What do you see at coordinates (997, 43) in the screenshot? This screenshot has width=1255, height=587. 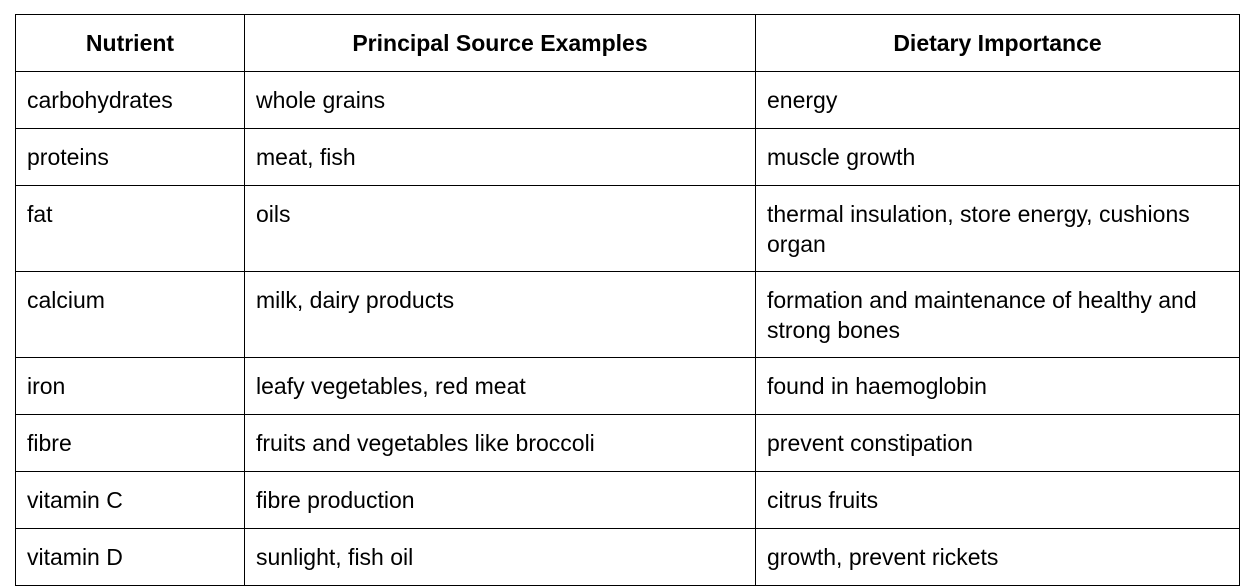 I see `header-dietary-importance: Dietary Importance` at bounding box center [997, 43].